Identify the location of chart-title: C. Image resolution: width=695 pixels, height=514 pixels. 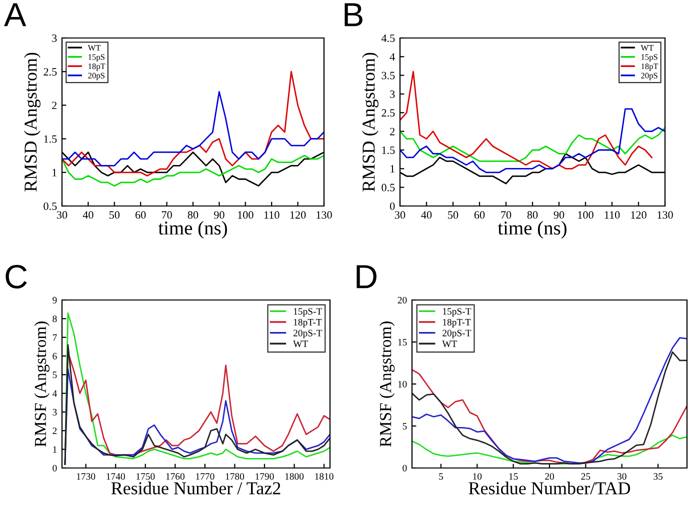
(16, 276).